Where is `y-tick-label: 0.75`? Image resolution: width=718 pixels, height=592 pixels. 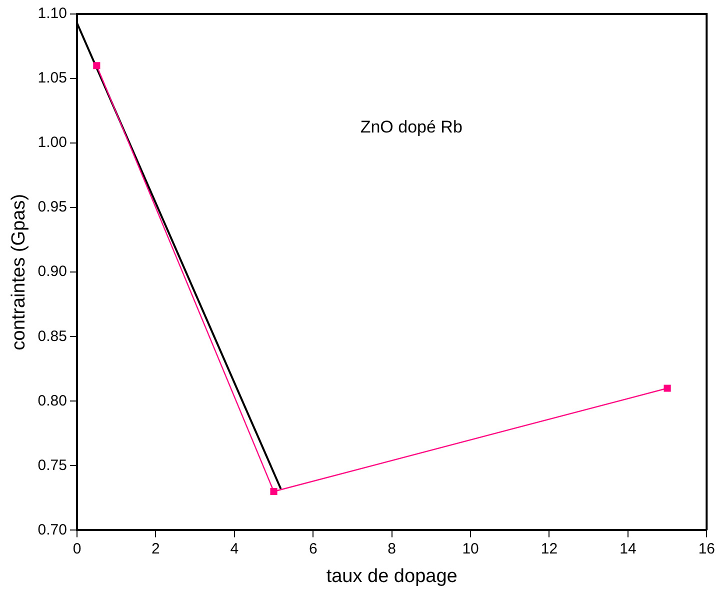
y-tick-label: 0.75 is located at coordinates (52, 465).